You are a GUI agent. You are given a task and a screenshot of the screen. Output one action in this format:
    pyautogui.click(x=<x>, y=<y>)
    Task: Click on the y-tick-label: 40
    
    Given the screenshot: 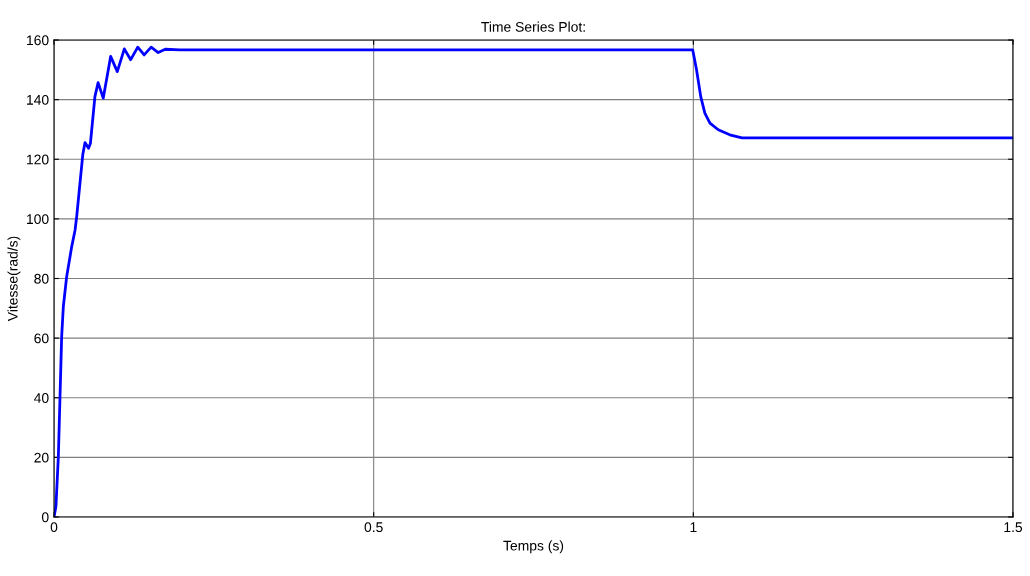 What is the action you would take?
    pyautogui.click(x=41, y=398)
    